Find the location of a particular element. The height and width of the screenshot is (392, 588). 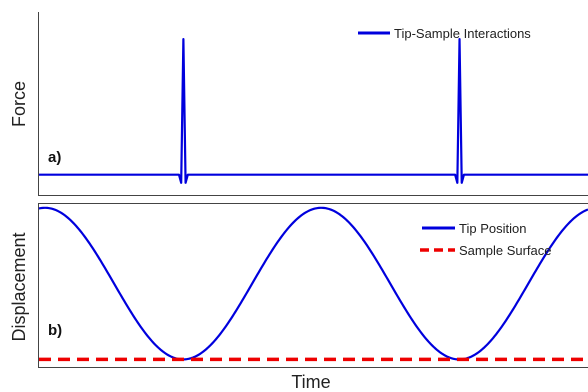

panel-b-ylabel: Displacement is located at coordinates (19, 286).